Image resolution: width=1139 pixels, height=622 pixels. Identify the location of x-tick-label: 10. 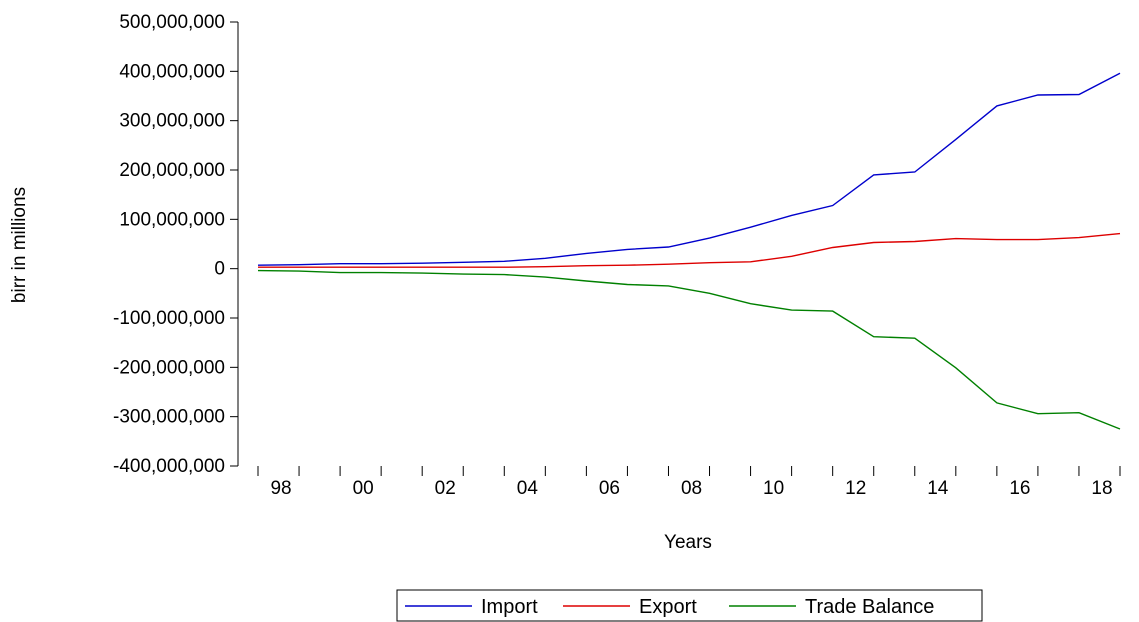
(773, 488).